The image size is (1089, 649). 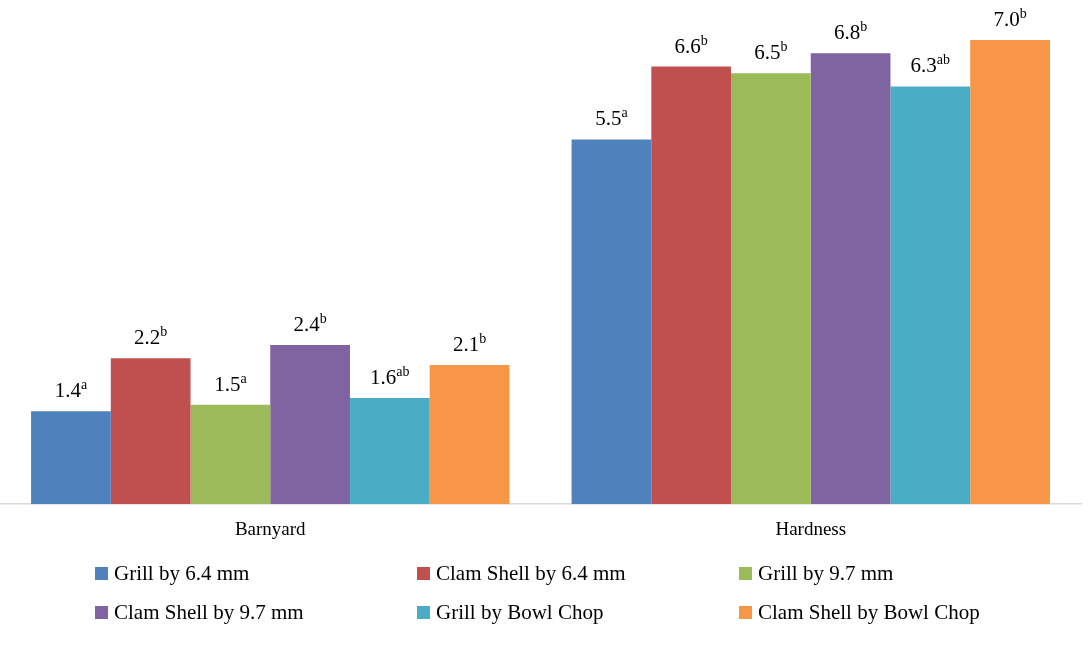 What do you see at coordinates (182, 573) in the screenshot?
I see `legend-label: Grill by 6.4 mm` at bounding box center [182, 573].